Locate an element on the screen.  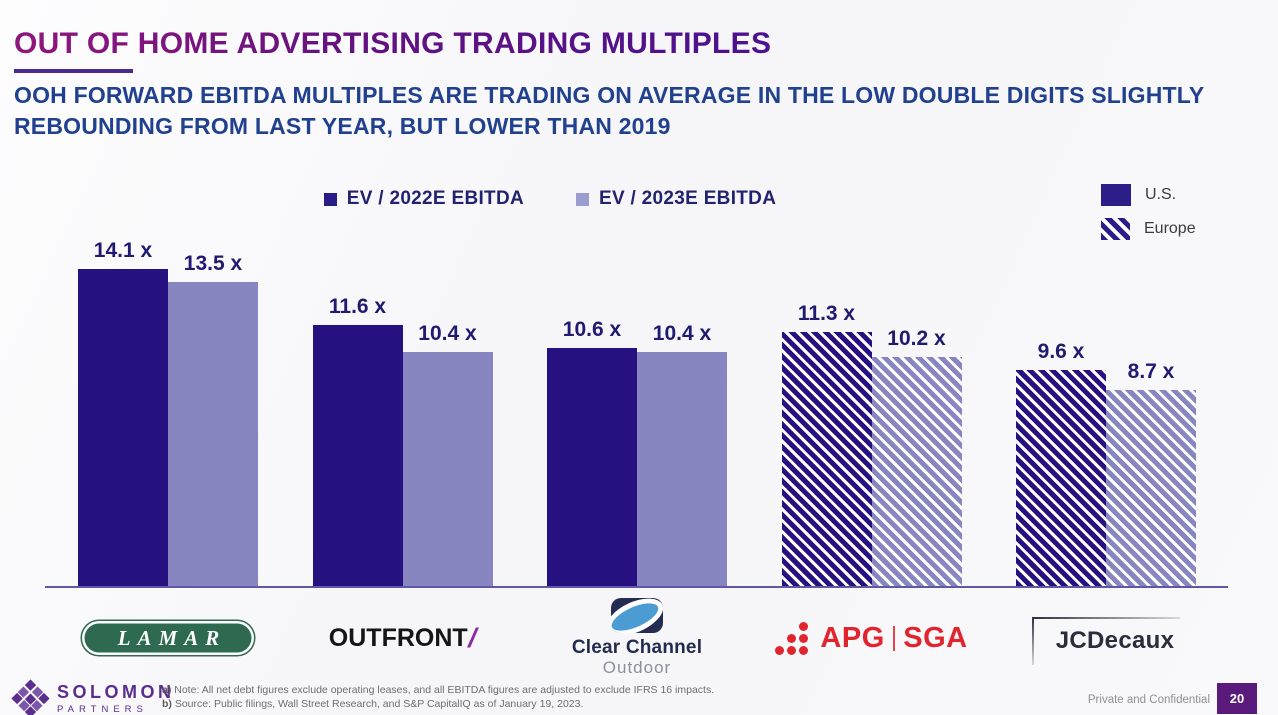
legend-item-europe: Europe is located at coordinates (1148, 229).